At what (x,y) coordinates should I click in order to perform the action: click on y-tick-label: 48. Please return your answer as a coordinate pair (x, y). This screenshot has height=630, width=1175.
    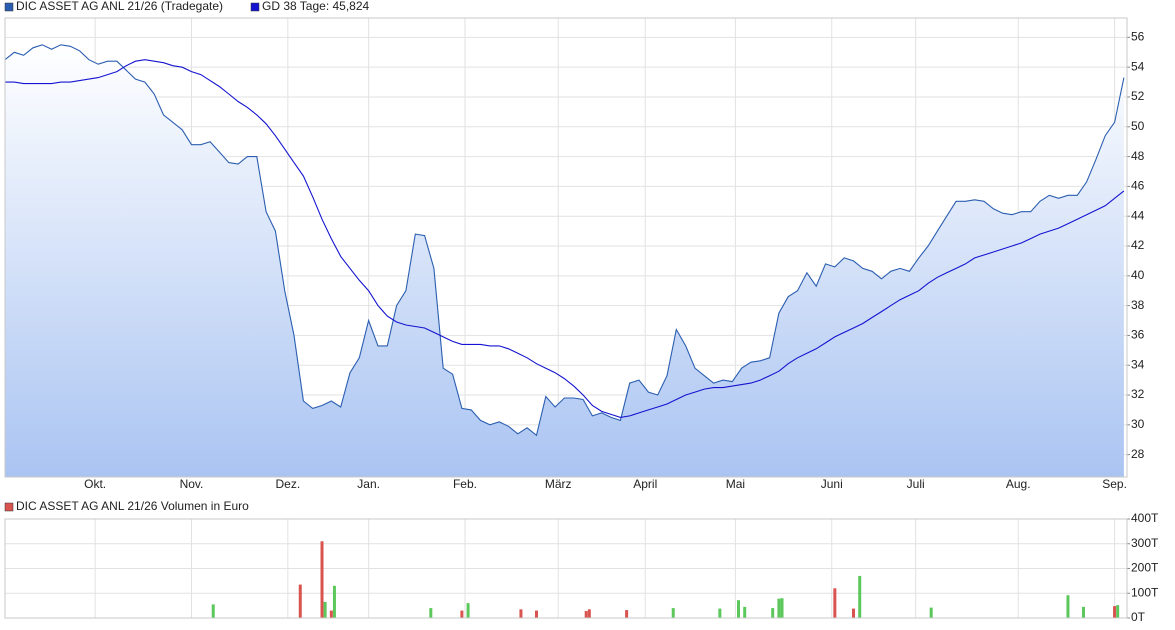
    Looking at the image, I should click on (1138, 156).